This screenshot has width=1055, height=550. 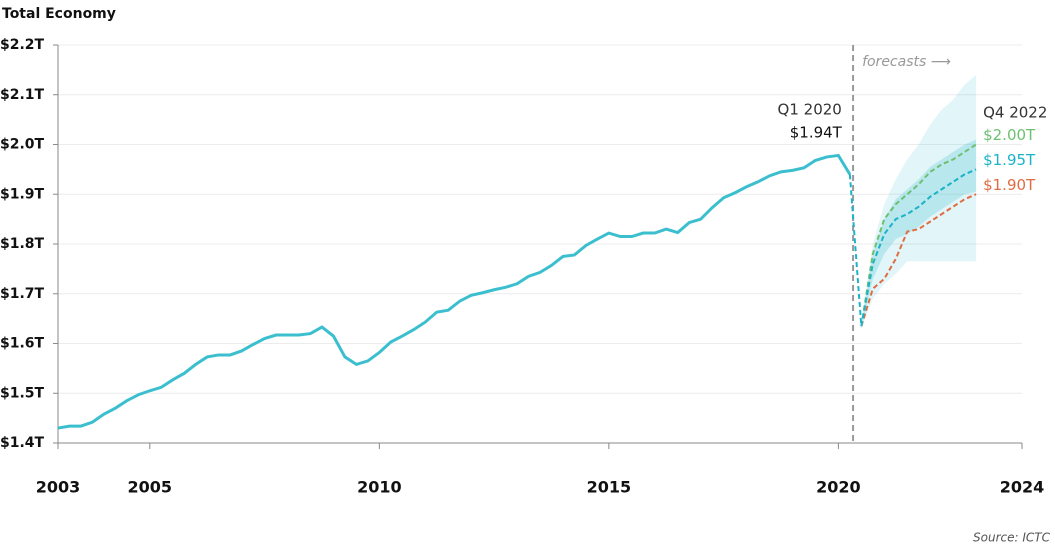 I want to click on y-tick-label: $1.8T, so click(x=22, y=244).